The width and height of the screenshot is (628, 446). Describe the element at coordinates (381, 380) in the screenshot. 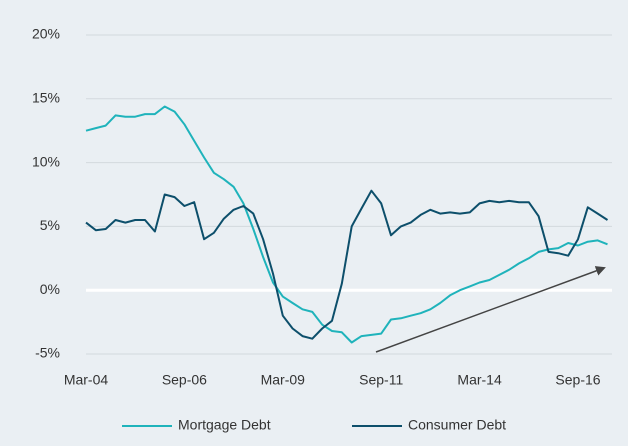

I see `x-tick-label: Sep-11` at that location.